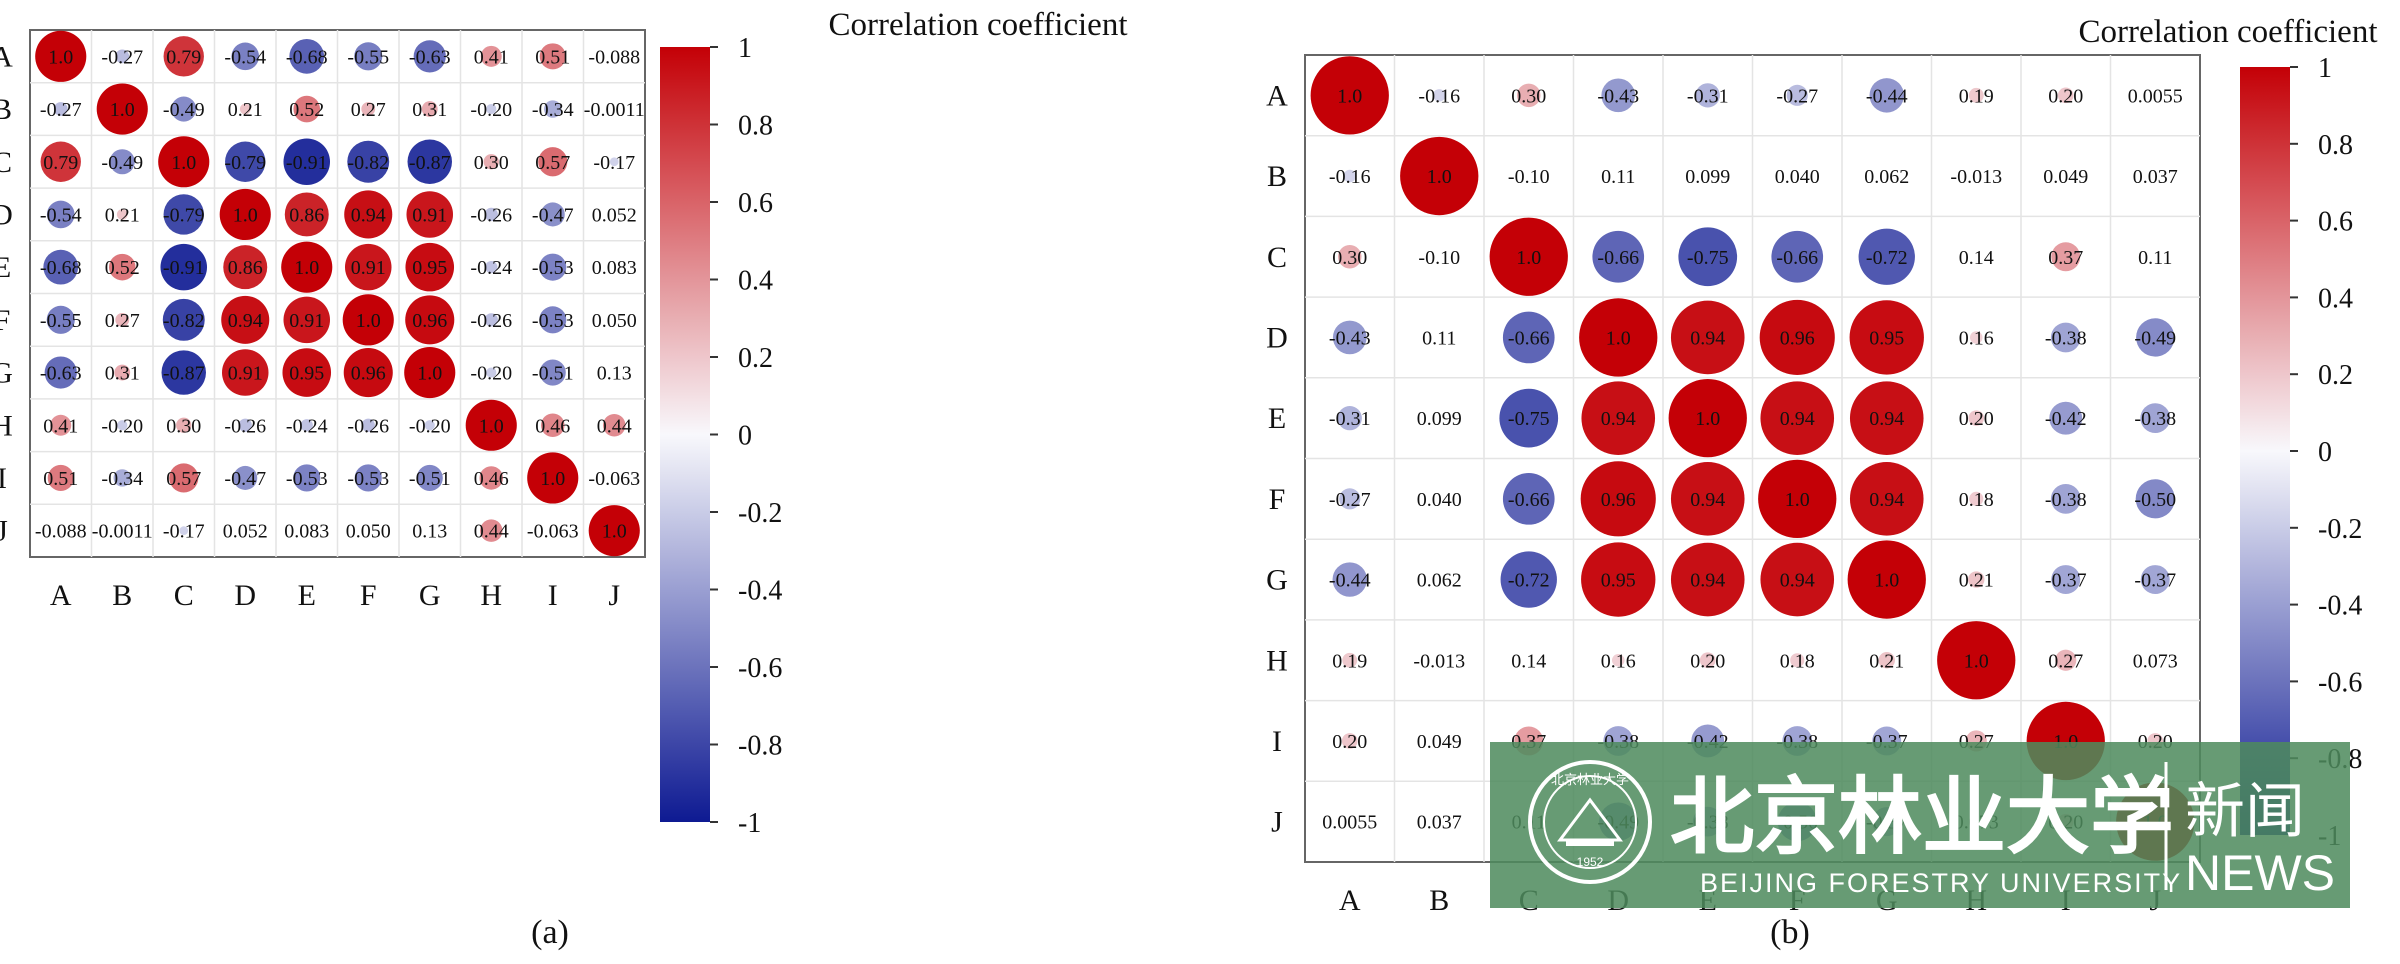  I want to click on x-tick-label: I, so click(553, 595).